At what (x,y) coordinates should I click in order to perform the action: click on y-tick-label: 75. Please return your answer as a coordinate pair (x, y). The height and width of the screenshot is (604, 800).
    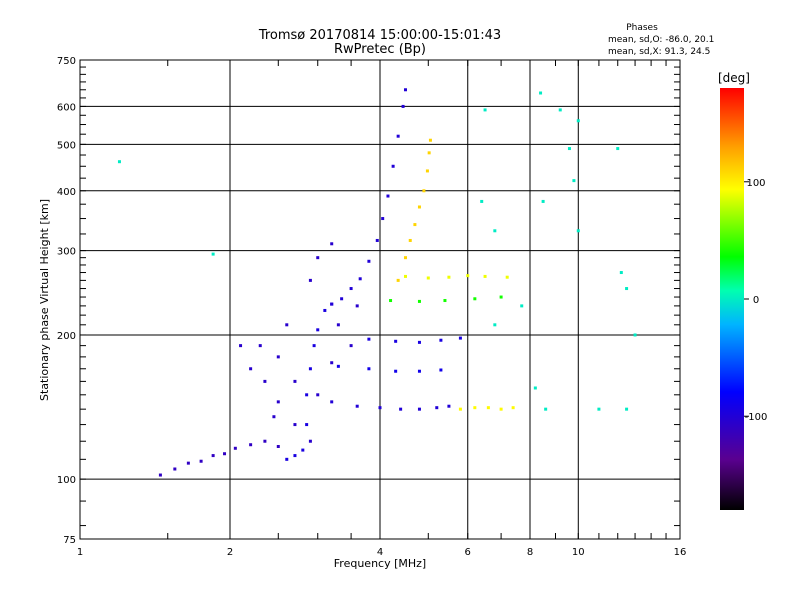
    Looking at the image, I should click on (69, 540).